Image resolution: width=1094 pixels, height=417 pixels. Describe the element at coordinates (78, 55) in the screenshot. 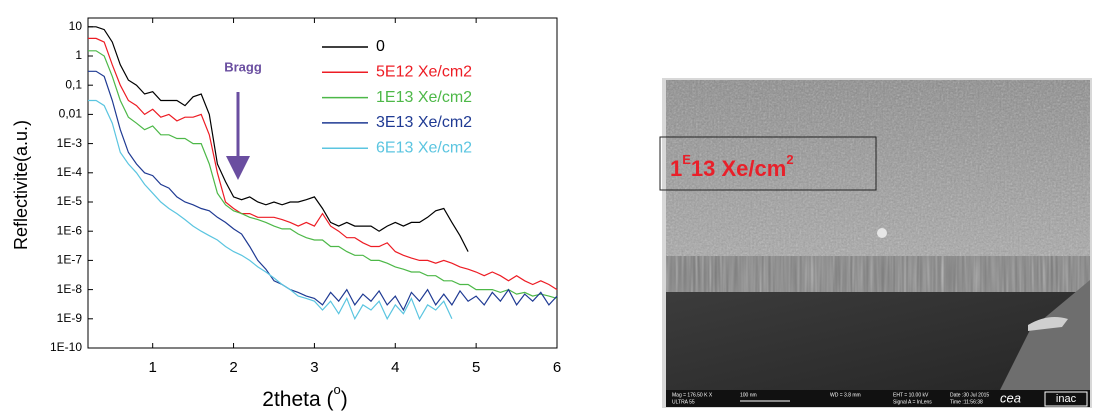

I see `y-tick-label: 1` at that location.